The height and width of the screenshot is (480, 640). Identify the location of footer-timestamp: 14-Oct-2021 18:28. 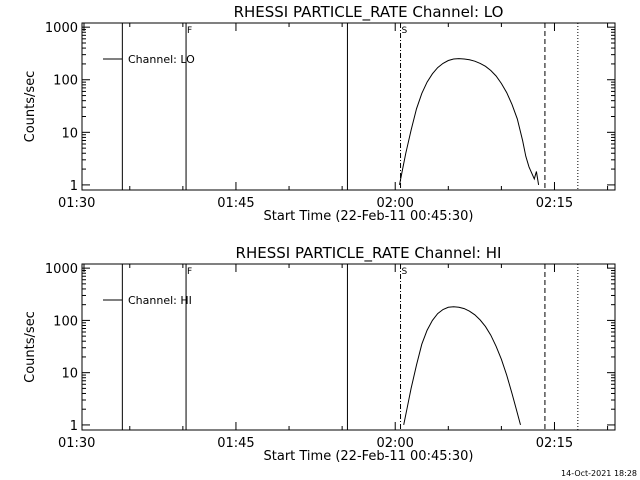
(599, 473).